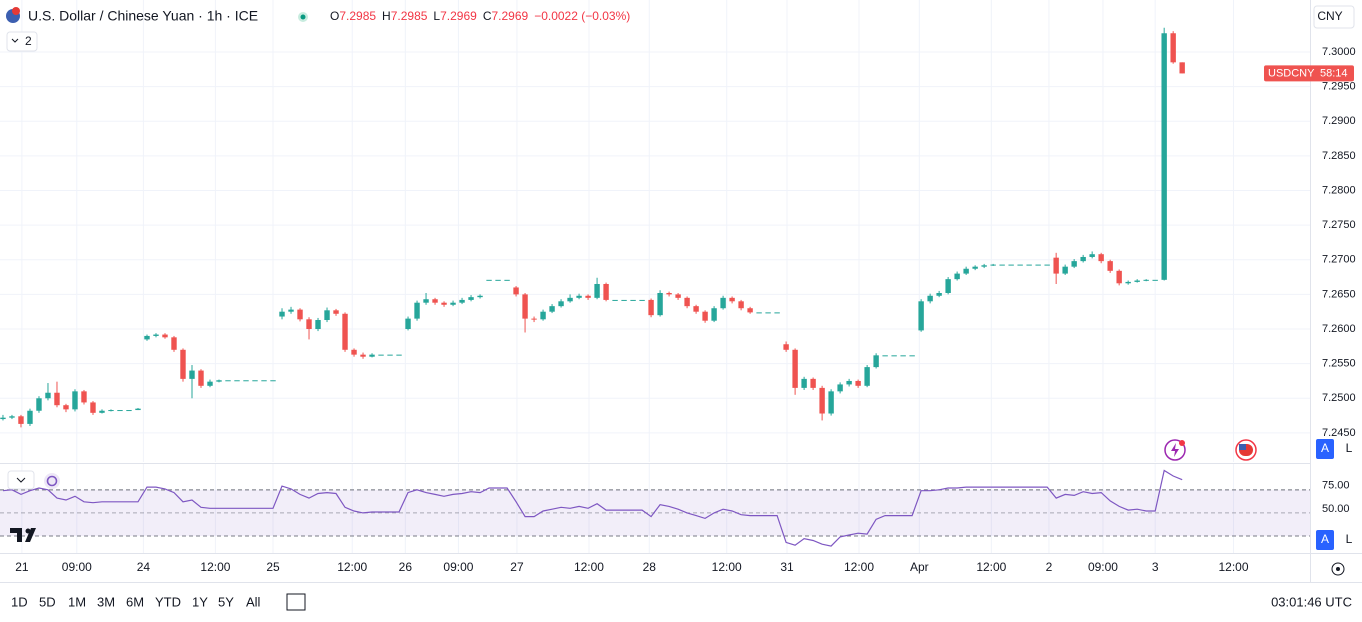 This screenshot has height=622, width=1362. I want to click on settings-icon, so click(1338, 569).